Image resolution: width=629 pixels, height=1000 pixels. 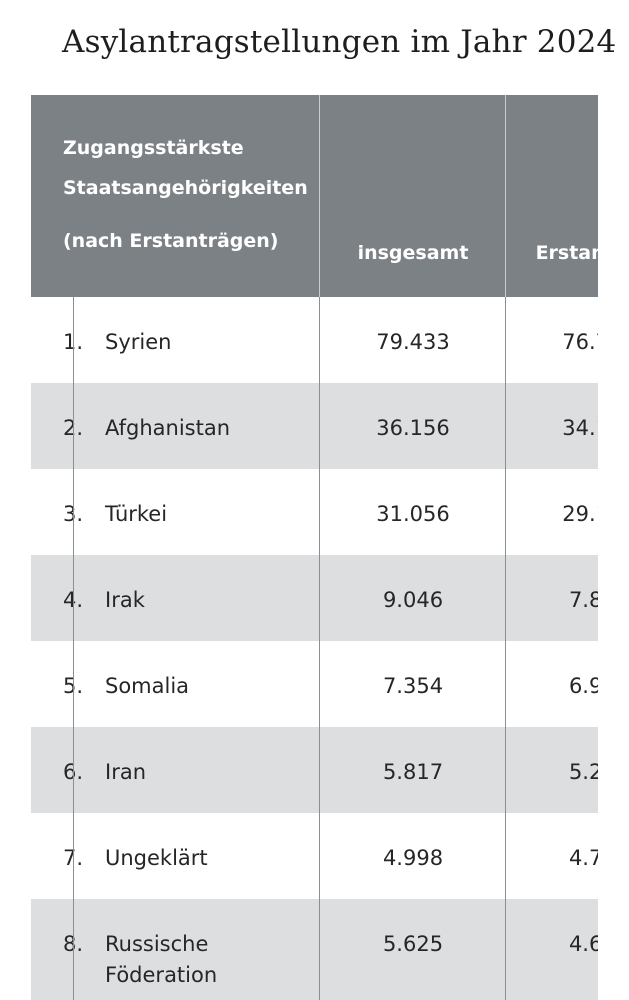 I want to click on row-first: 6.900, so click(x=583, y=686).